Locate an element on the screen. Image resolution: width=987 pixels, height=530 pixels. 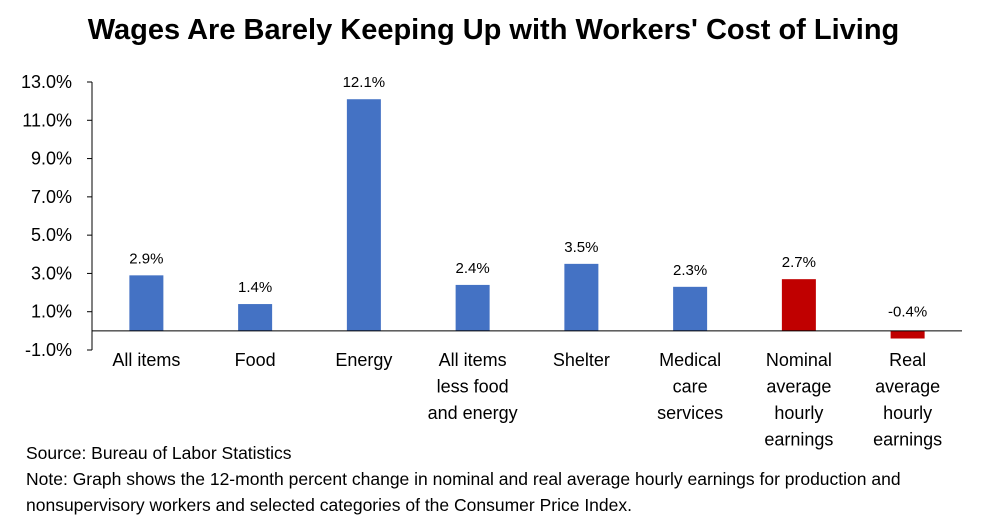
y-tick-label: 1.0% is located at coordinates (51, 312).